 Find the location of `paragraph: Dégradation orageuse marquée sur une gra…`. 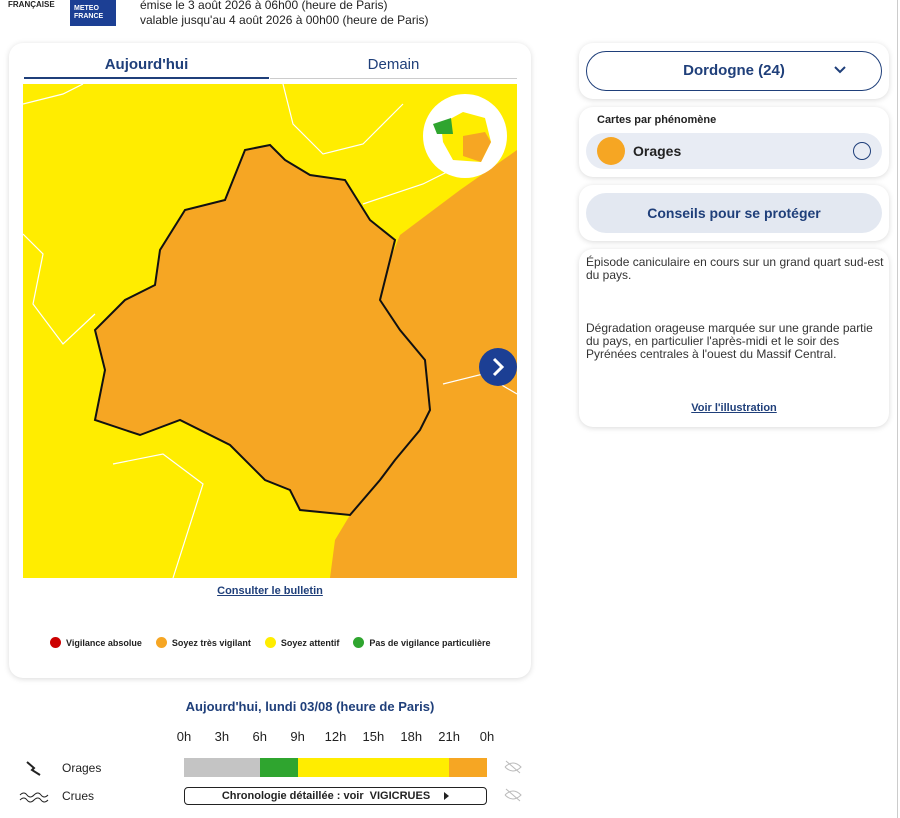

paragraph: Dégradation orageuse marquée sur une gra… is located at coordinates (729, 341).